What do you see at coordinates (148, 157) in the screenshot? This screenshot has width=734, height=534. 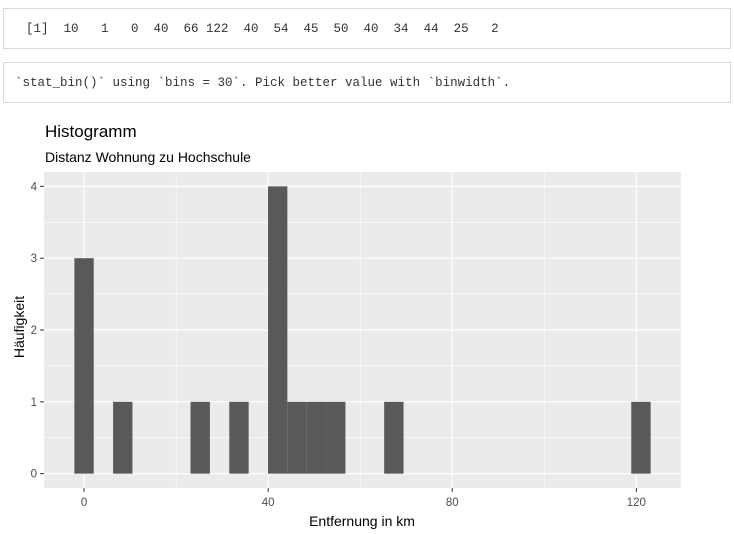 I see `chart-subtitle: Distanz Wohnung zu Hochschule` at bounding box center [148, 157].